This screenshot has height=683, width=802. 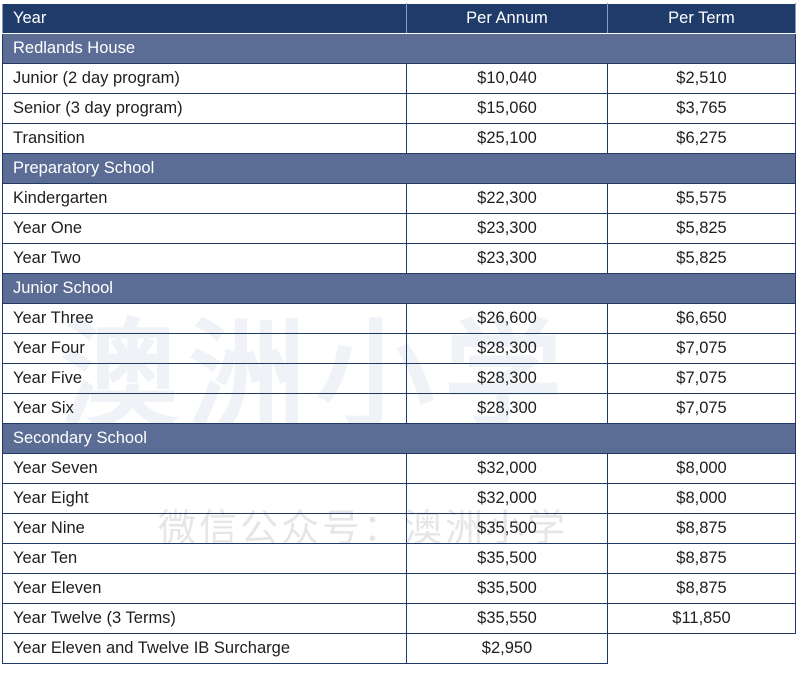 I want to click on section-header-row: Preparatory School, so click(x=399, y=168).